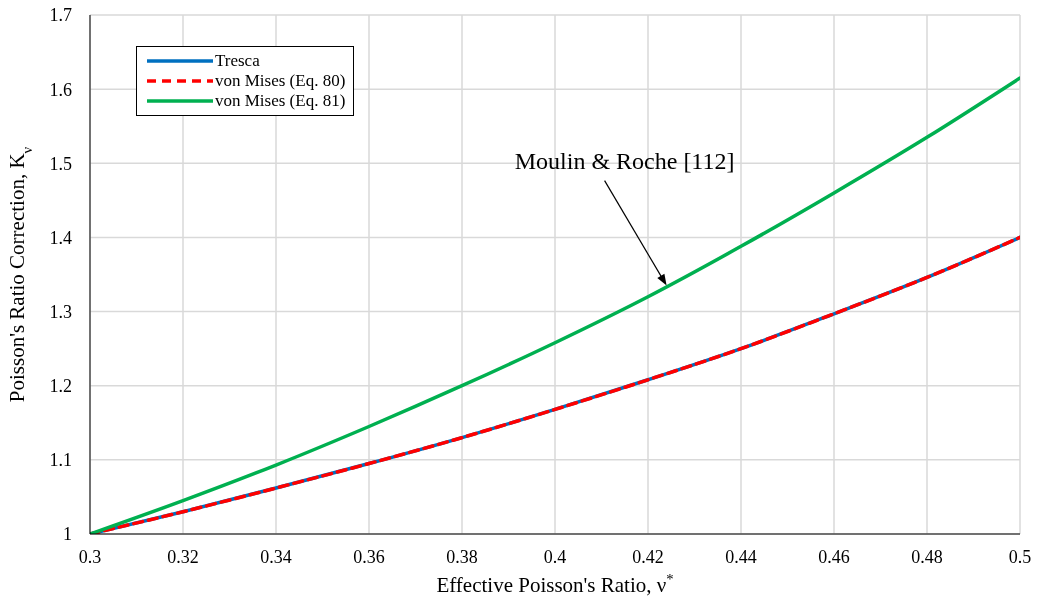  I want to click on x-tick-label: 0.5, so click(1020, 556).